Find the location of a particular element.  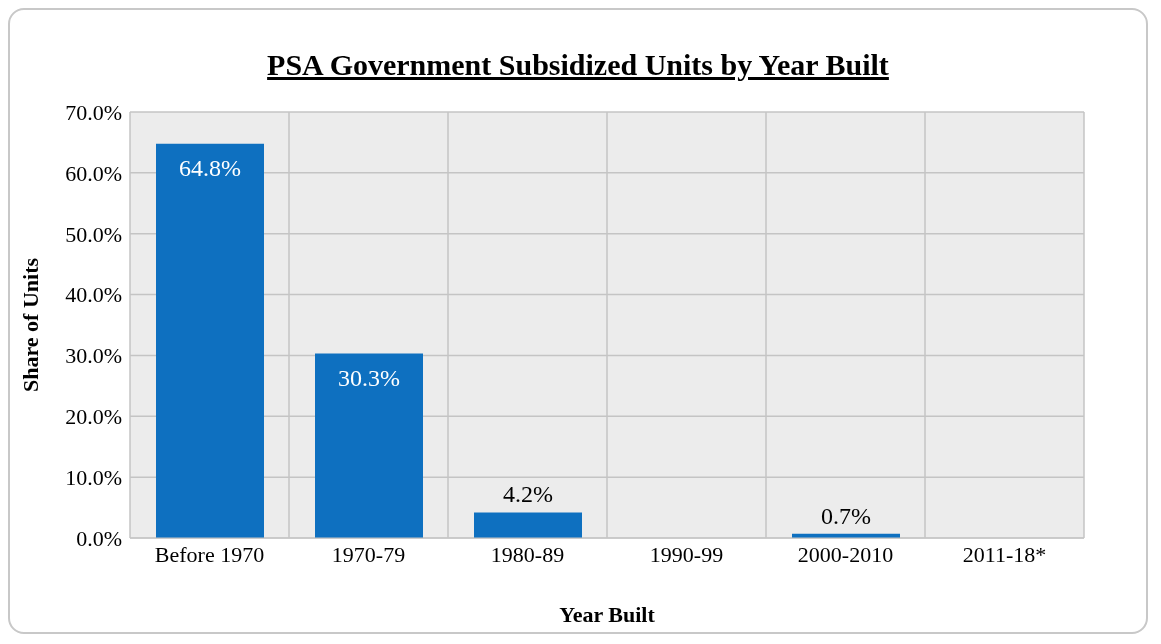

data-label: 0.7% is located at coordinates (846, 515).